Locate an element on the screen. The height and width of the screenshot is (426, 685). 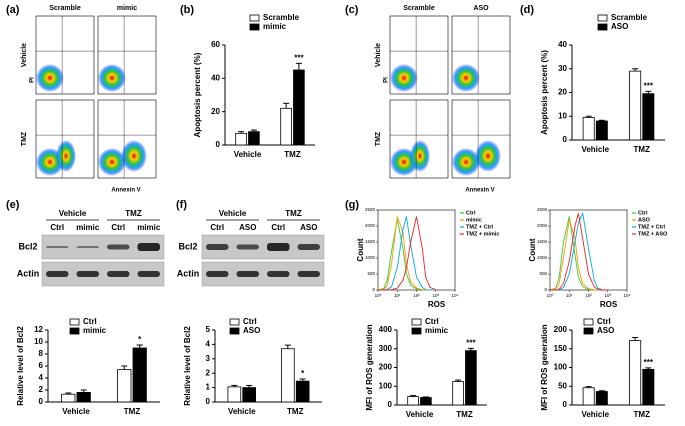
axis-label: PI is located at coordinates (33, 80).